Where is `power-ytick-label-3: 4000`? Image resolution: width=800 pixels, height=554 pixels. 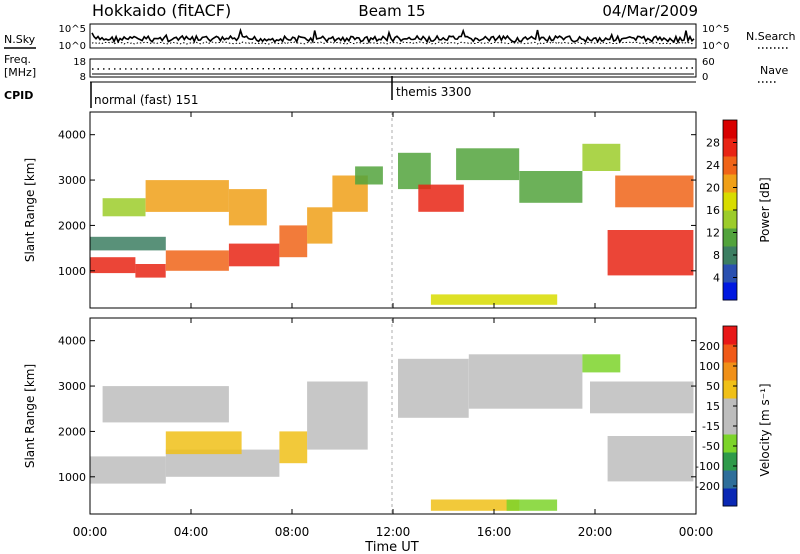
power-ytick-label-3: 4000 is located at coordinates (72, 135).